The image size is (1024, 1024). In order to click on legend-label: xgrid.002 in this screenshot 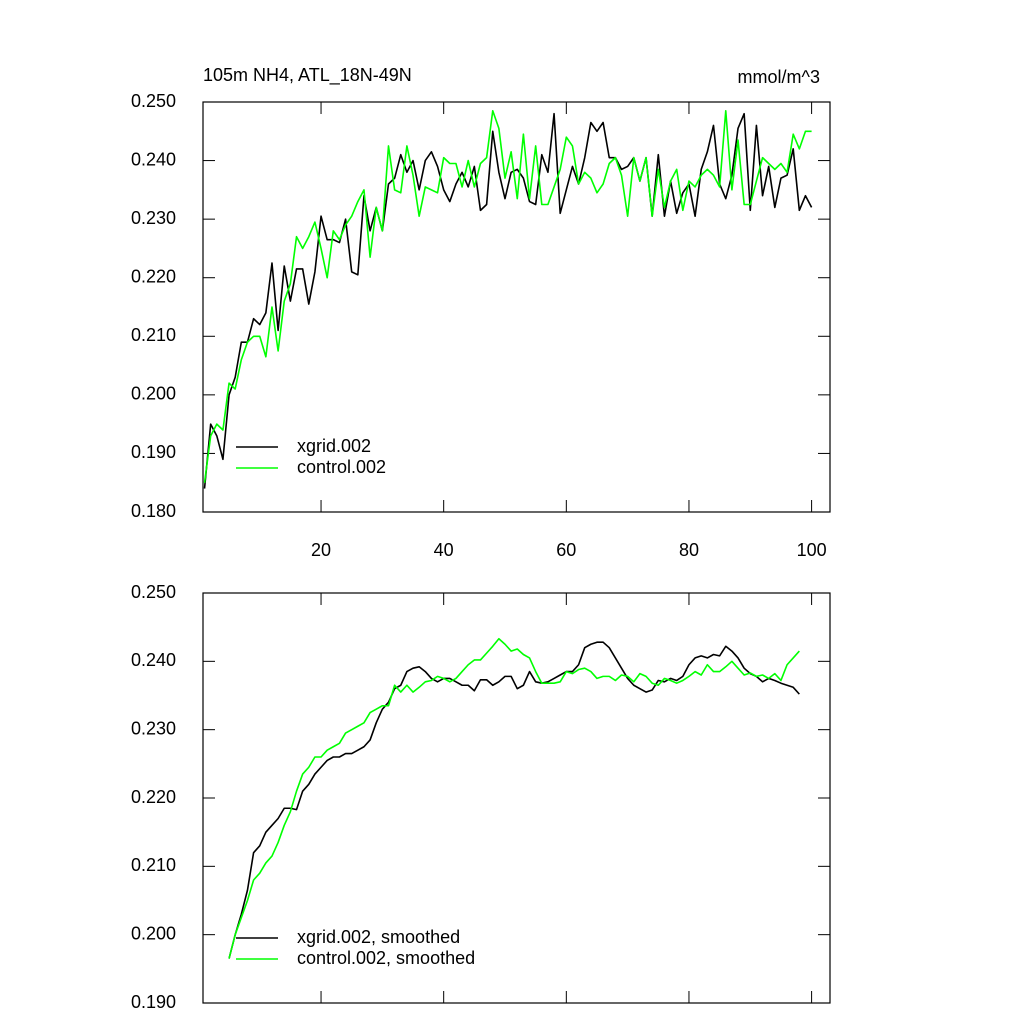, I will do `click(334, 446)`.